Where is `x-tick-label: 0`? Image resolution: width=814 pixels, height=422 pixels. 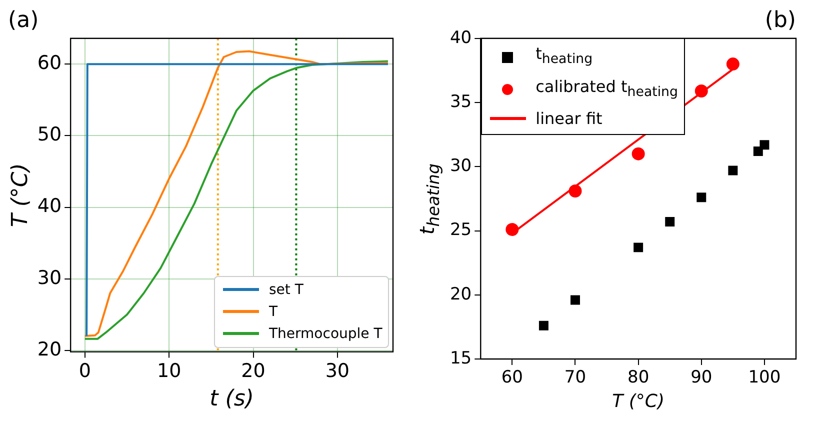 x-tick-label: 0 is located at coordinates (84, 371).